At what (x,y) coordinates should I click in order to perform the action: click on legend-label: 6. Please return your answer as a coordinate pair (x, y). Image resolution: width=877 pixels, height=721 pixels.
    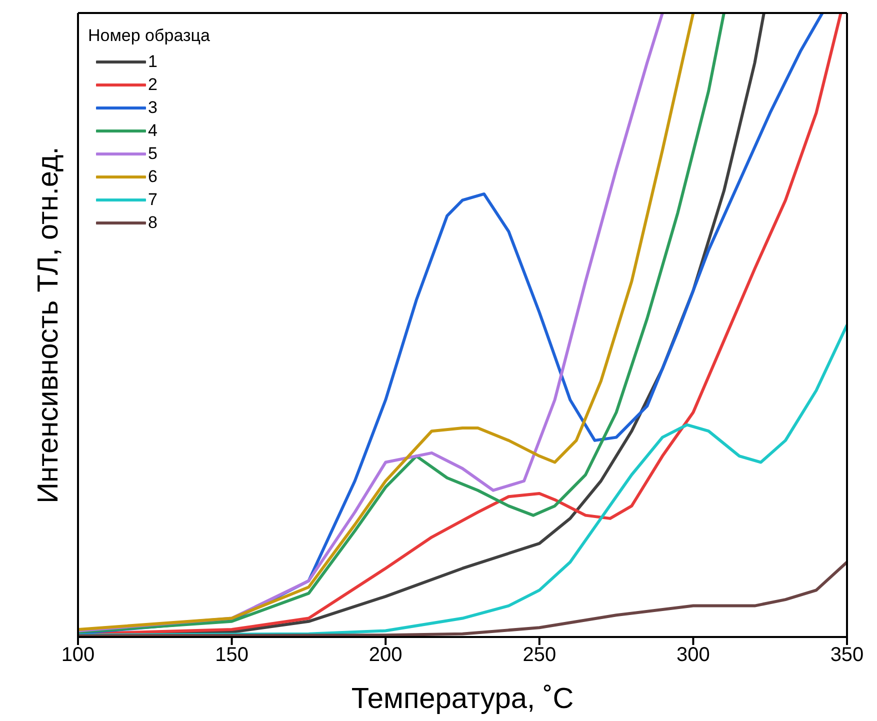
    Looking at the image, I should click on (153, 176).